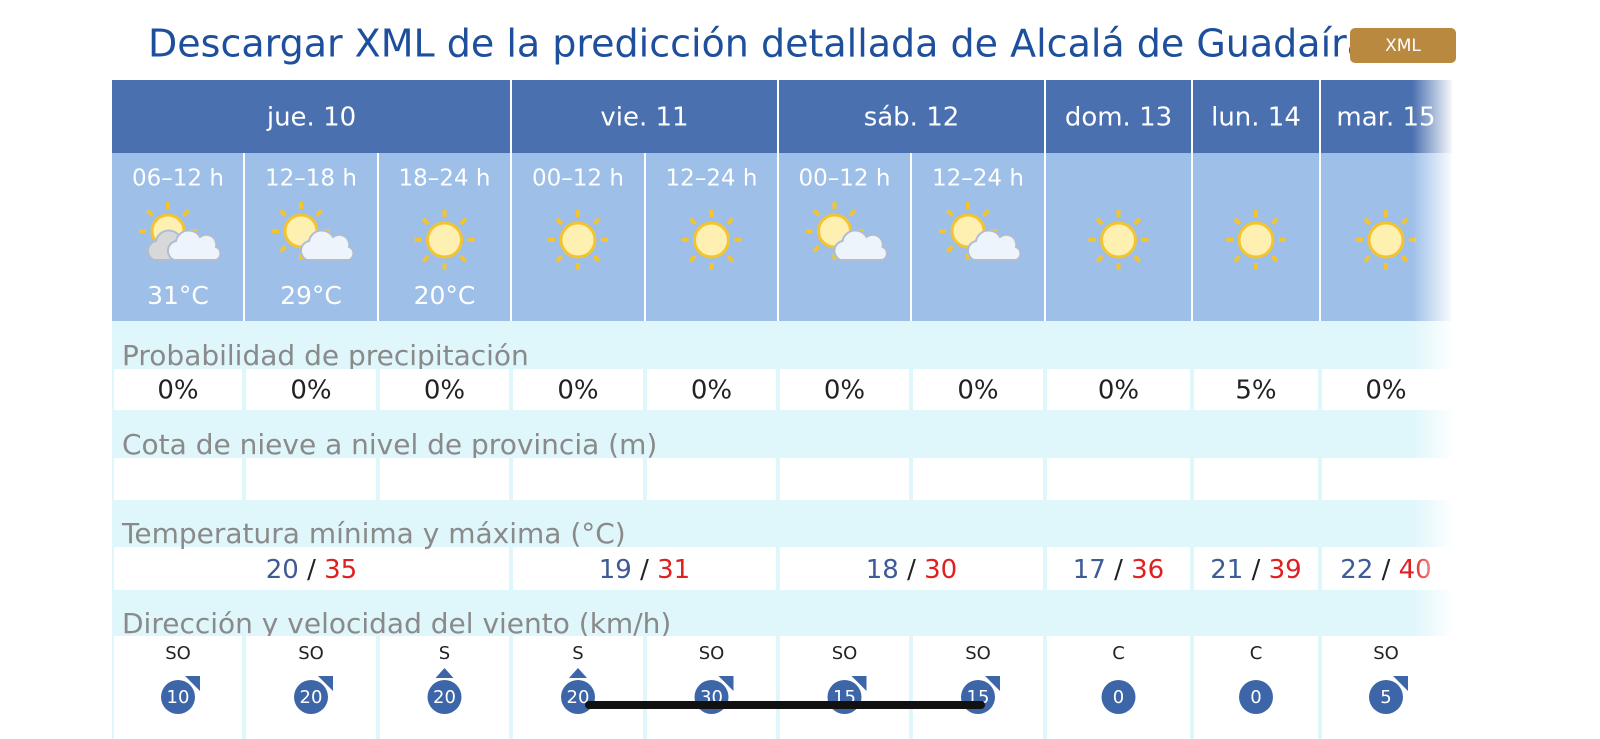  I want to click on temp-range: 17 / 36, so click(1118, 570).